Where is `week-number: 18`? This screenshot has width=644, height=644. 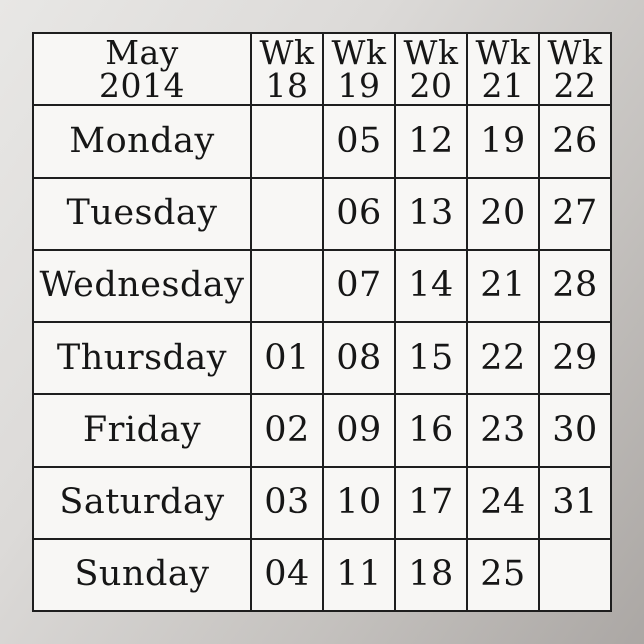
week-number: 18 is located at coordinates (287, 86).